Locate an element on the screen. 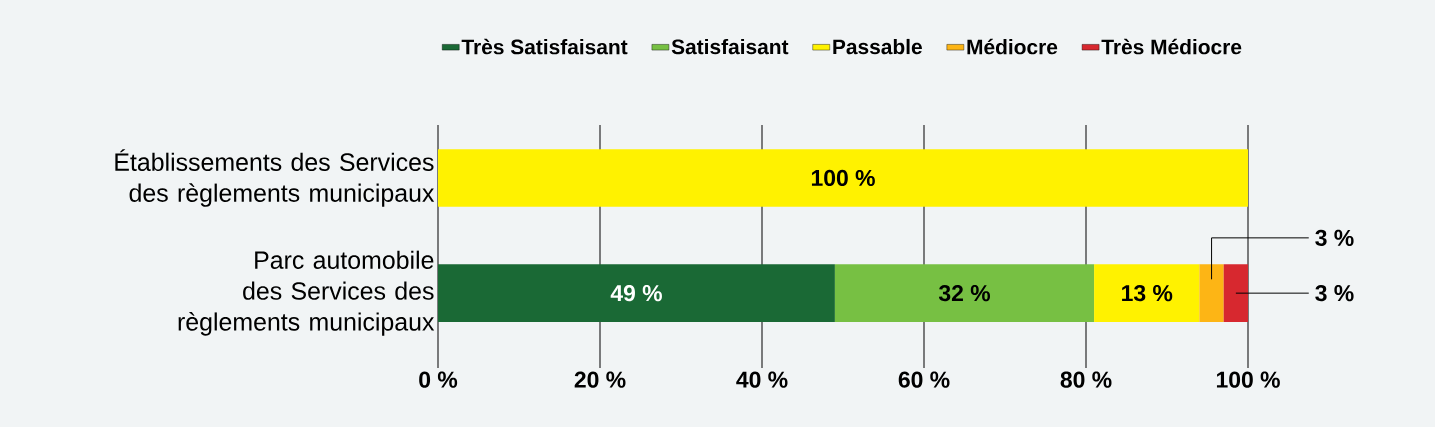 The height and width of the screenshot is (427, 1435). legend-label: Très Médiocre is located at coordinates (1171, 46).